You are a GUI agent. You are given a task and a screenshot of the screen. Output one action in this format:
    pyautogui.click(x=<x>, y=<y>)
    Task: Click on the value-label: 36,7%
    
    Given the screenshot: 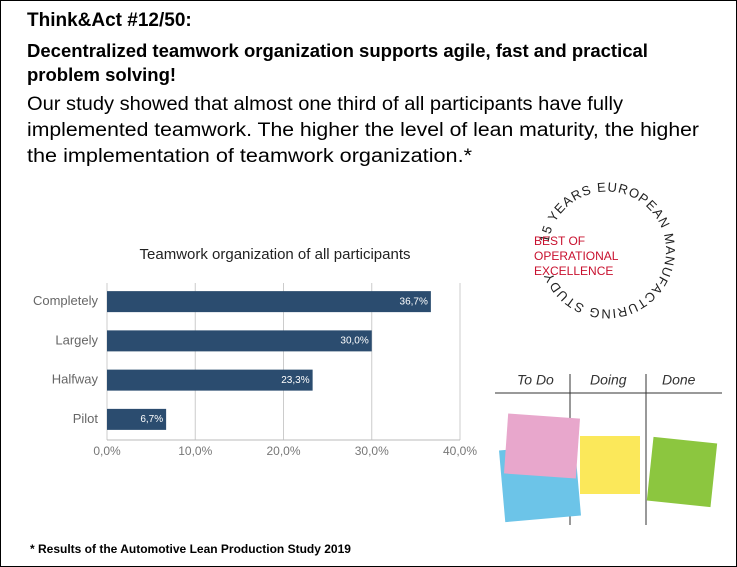 What is the action you would take?
    pyautogui.click(x=414, y=301)
    